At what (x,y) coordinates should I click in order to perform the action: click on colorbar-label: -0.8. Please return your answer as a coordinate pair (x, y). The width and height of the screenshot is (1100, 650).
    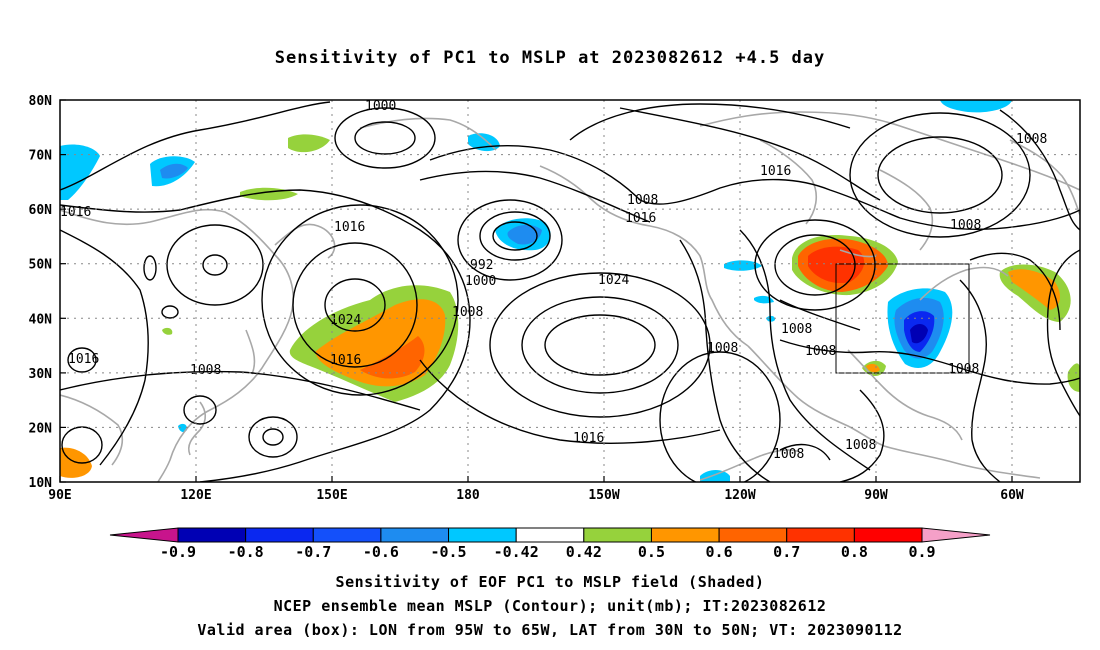
    Looking at the image, I should click on (246, 552).